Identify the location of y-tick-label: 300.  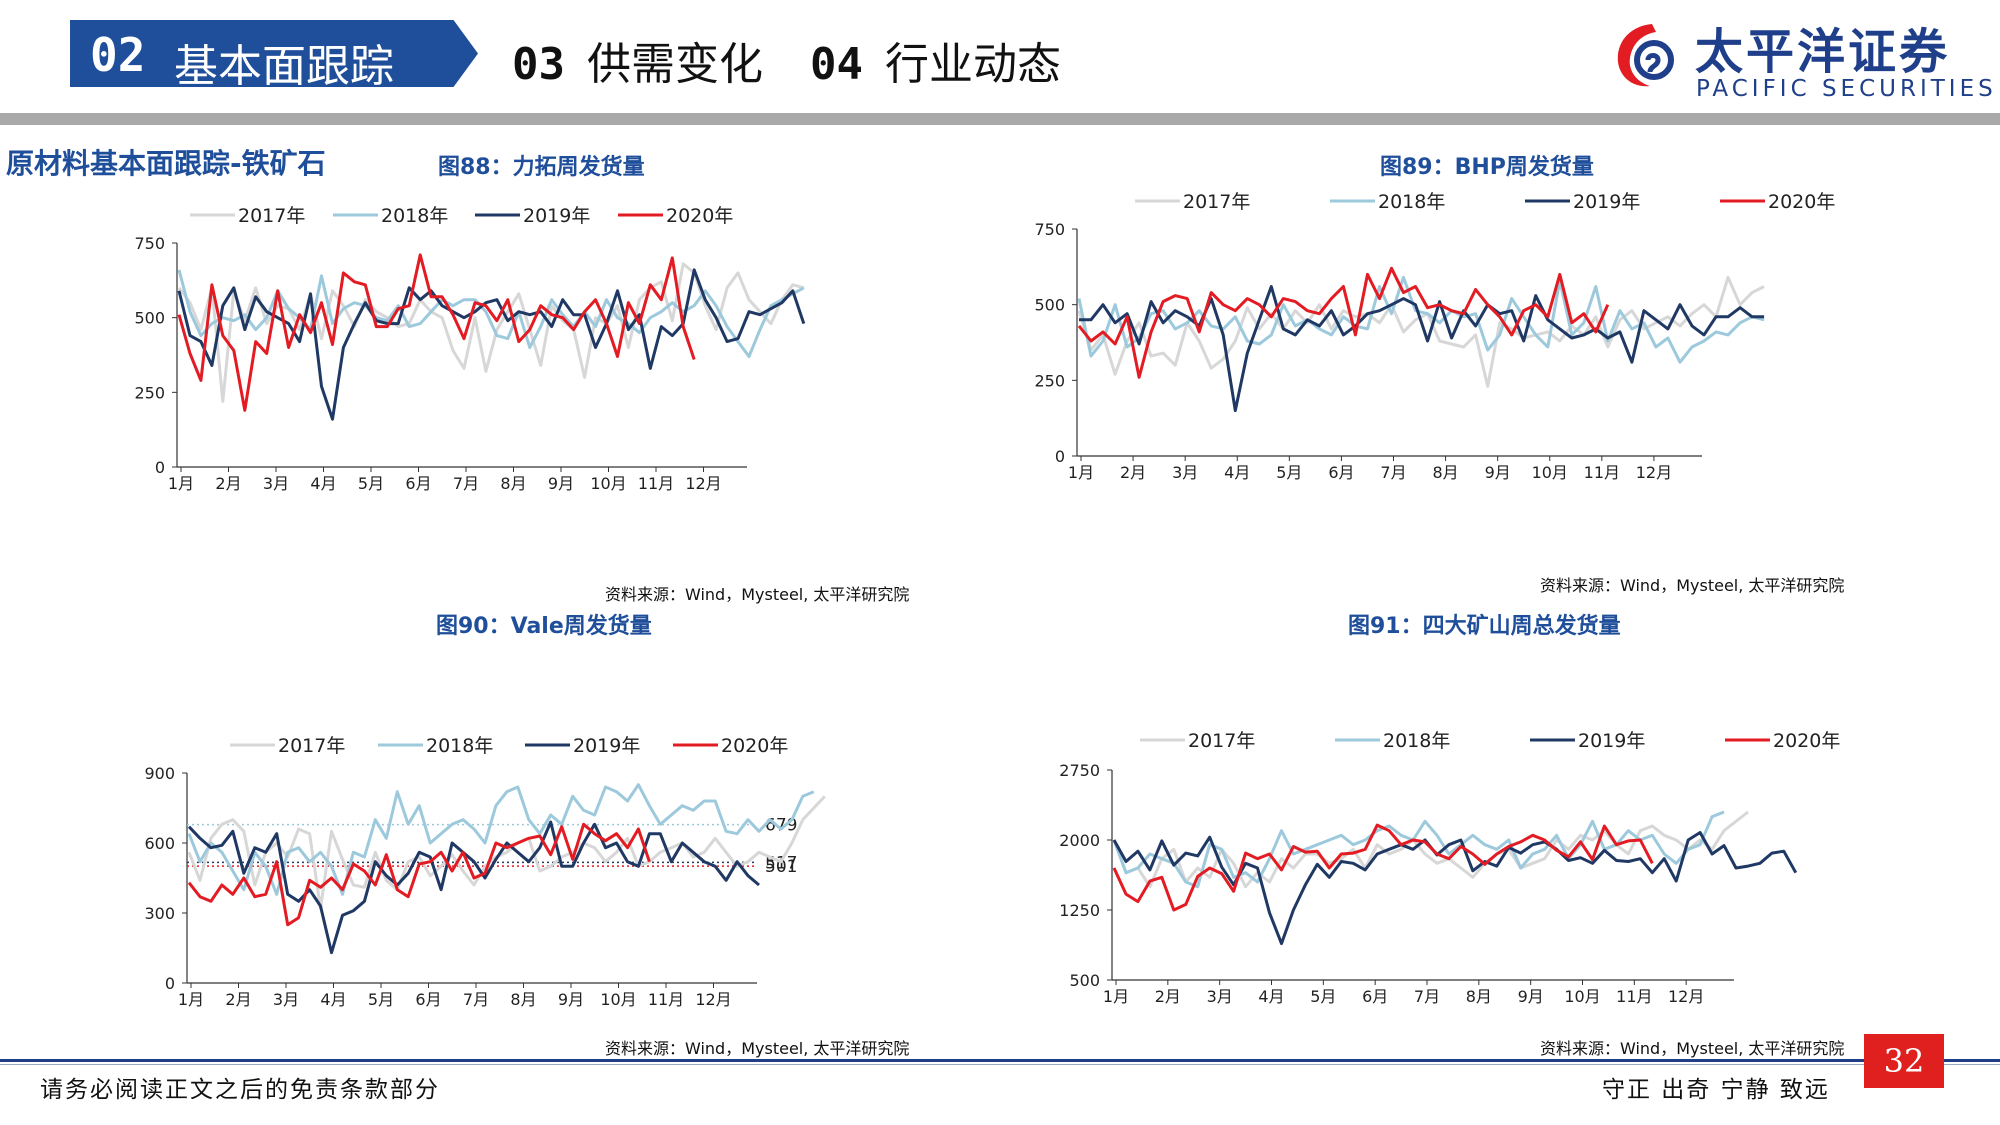
(159, 913).